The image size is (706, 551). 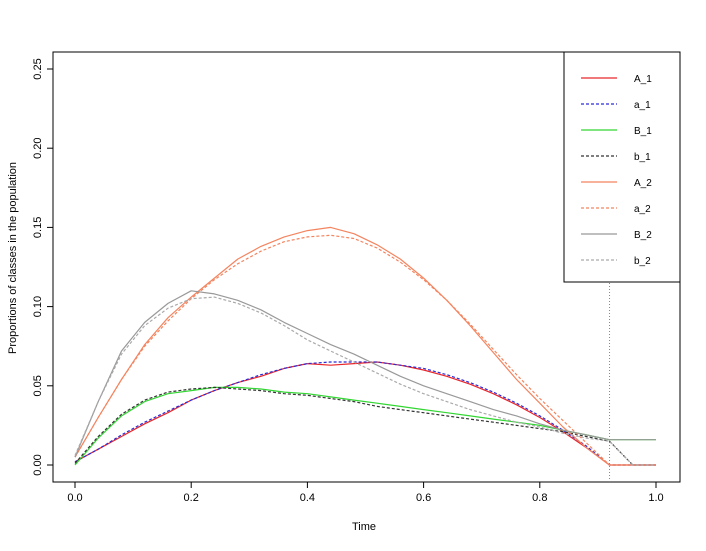 What do you see at coordinates (307, 498) in the screenshot?
I see `x-tick-label: 0.4` at bounding box center [307, 498].